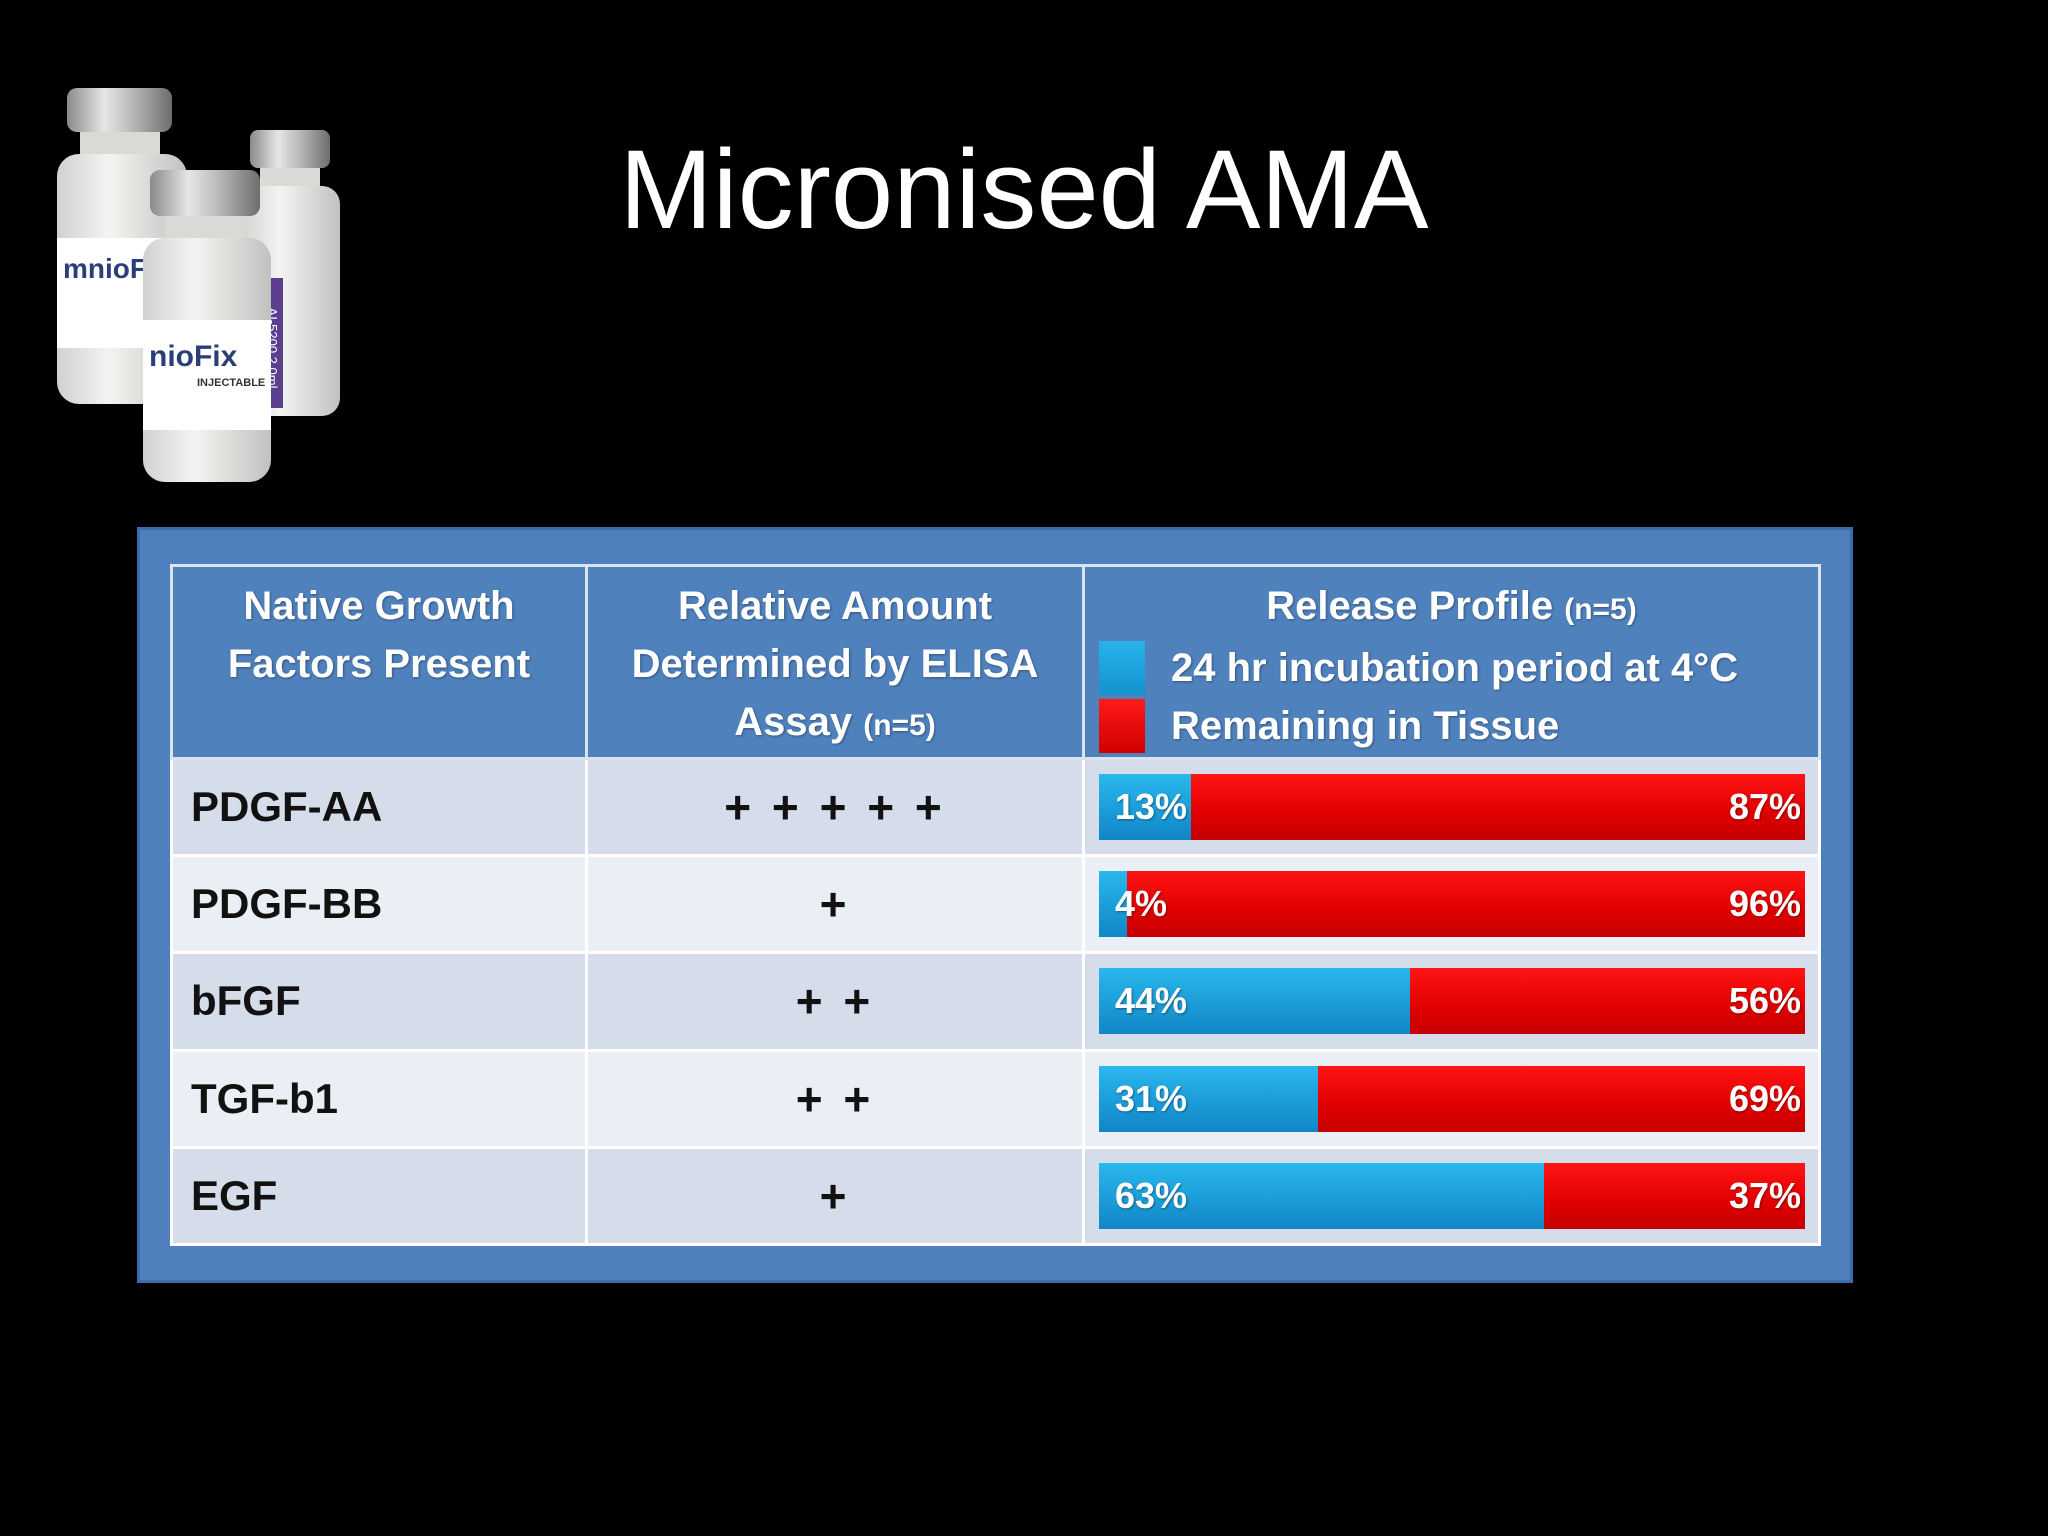  What do you see at coordinates (793, 722) in the screenshot?
I see `header-col2-assay: Assay` at bounding box center [793, 722].